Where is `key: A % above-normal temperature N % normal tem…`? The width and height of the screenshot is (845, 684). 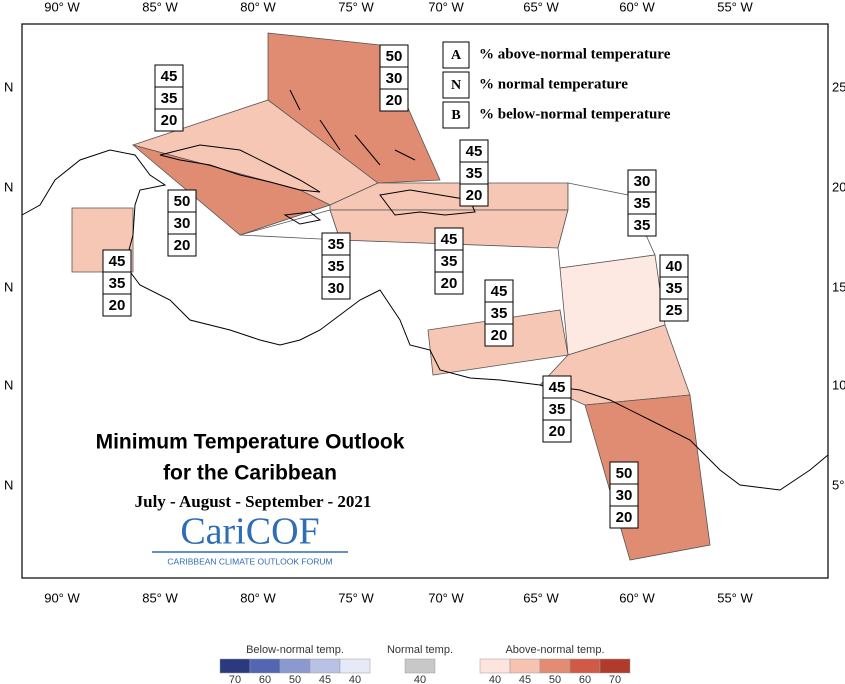
key: A % above-normal temperature N % normal tem… is located at coordinates (556, 85).